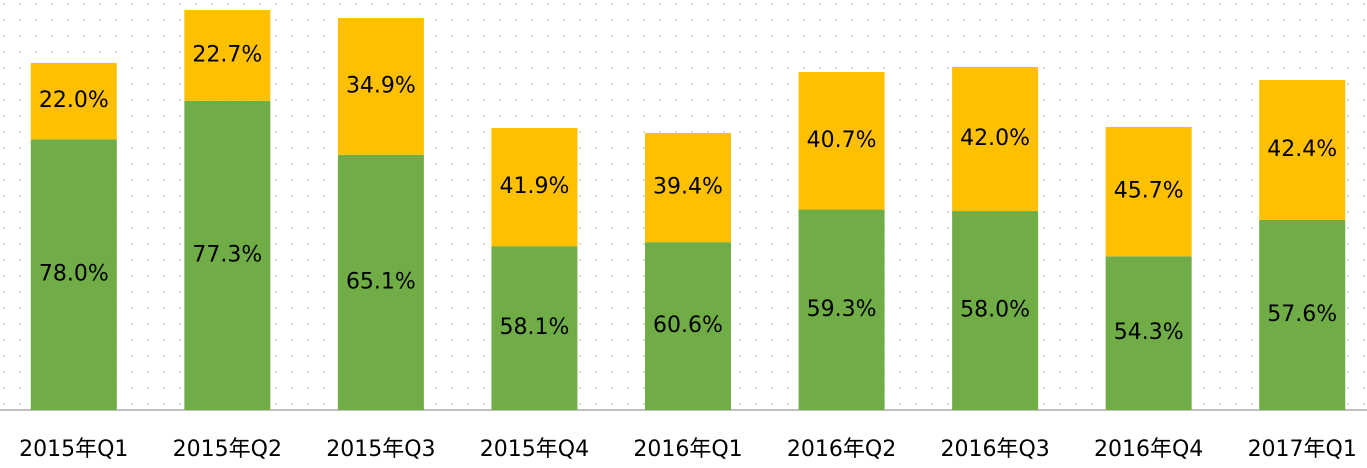 The height and width of the screenshot is (468, 1367). I want to click on data-label: 39.4%, so click(688, 187).